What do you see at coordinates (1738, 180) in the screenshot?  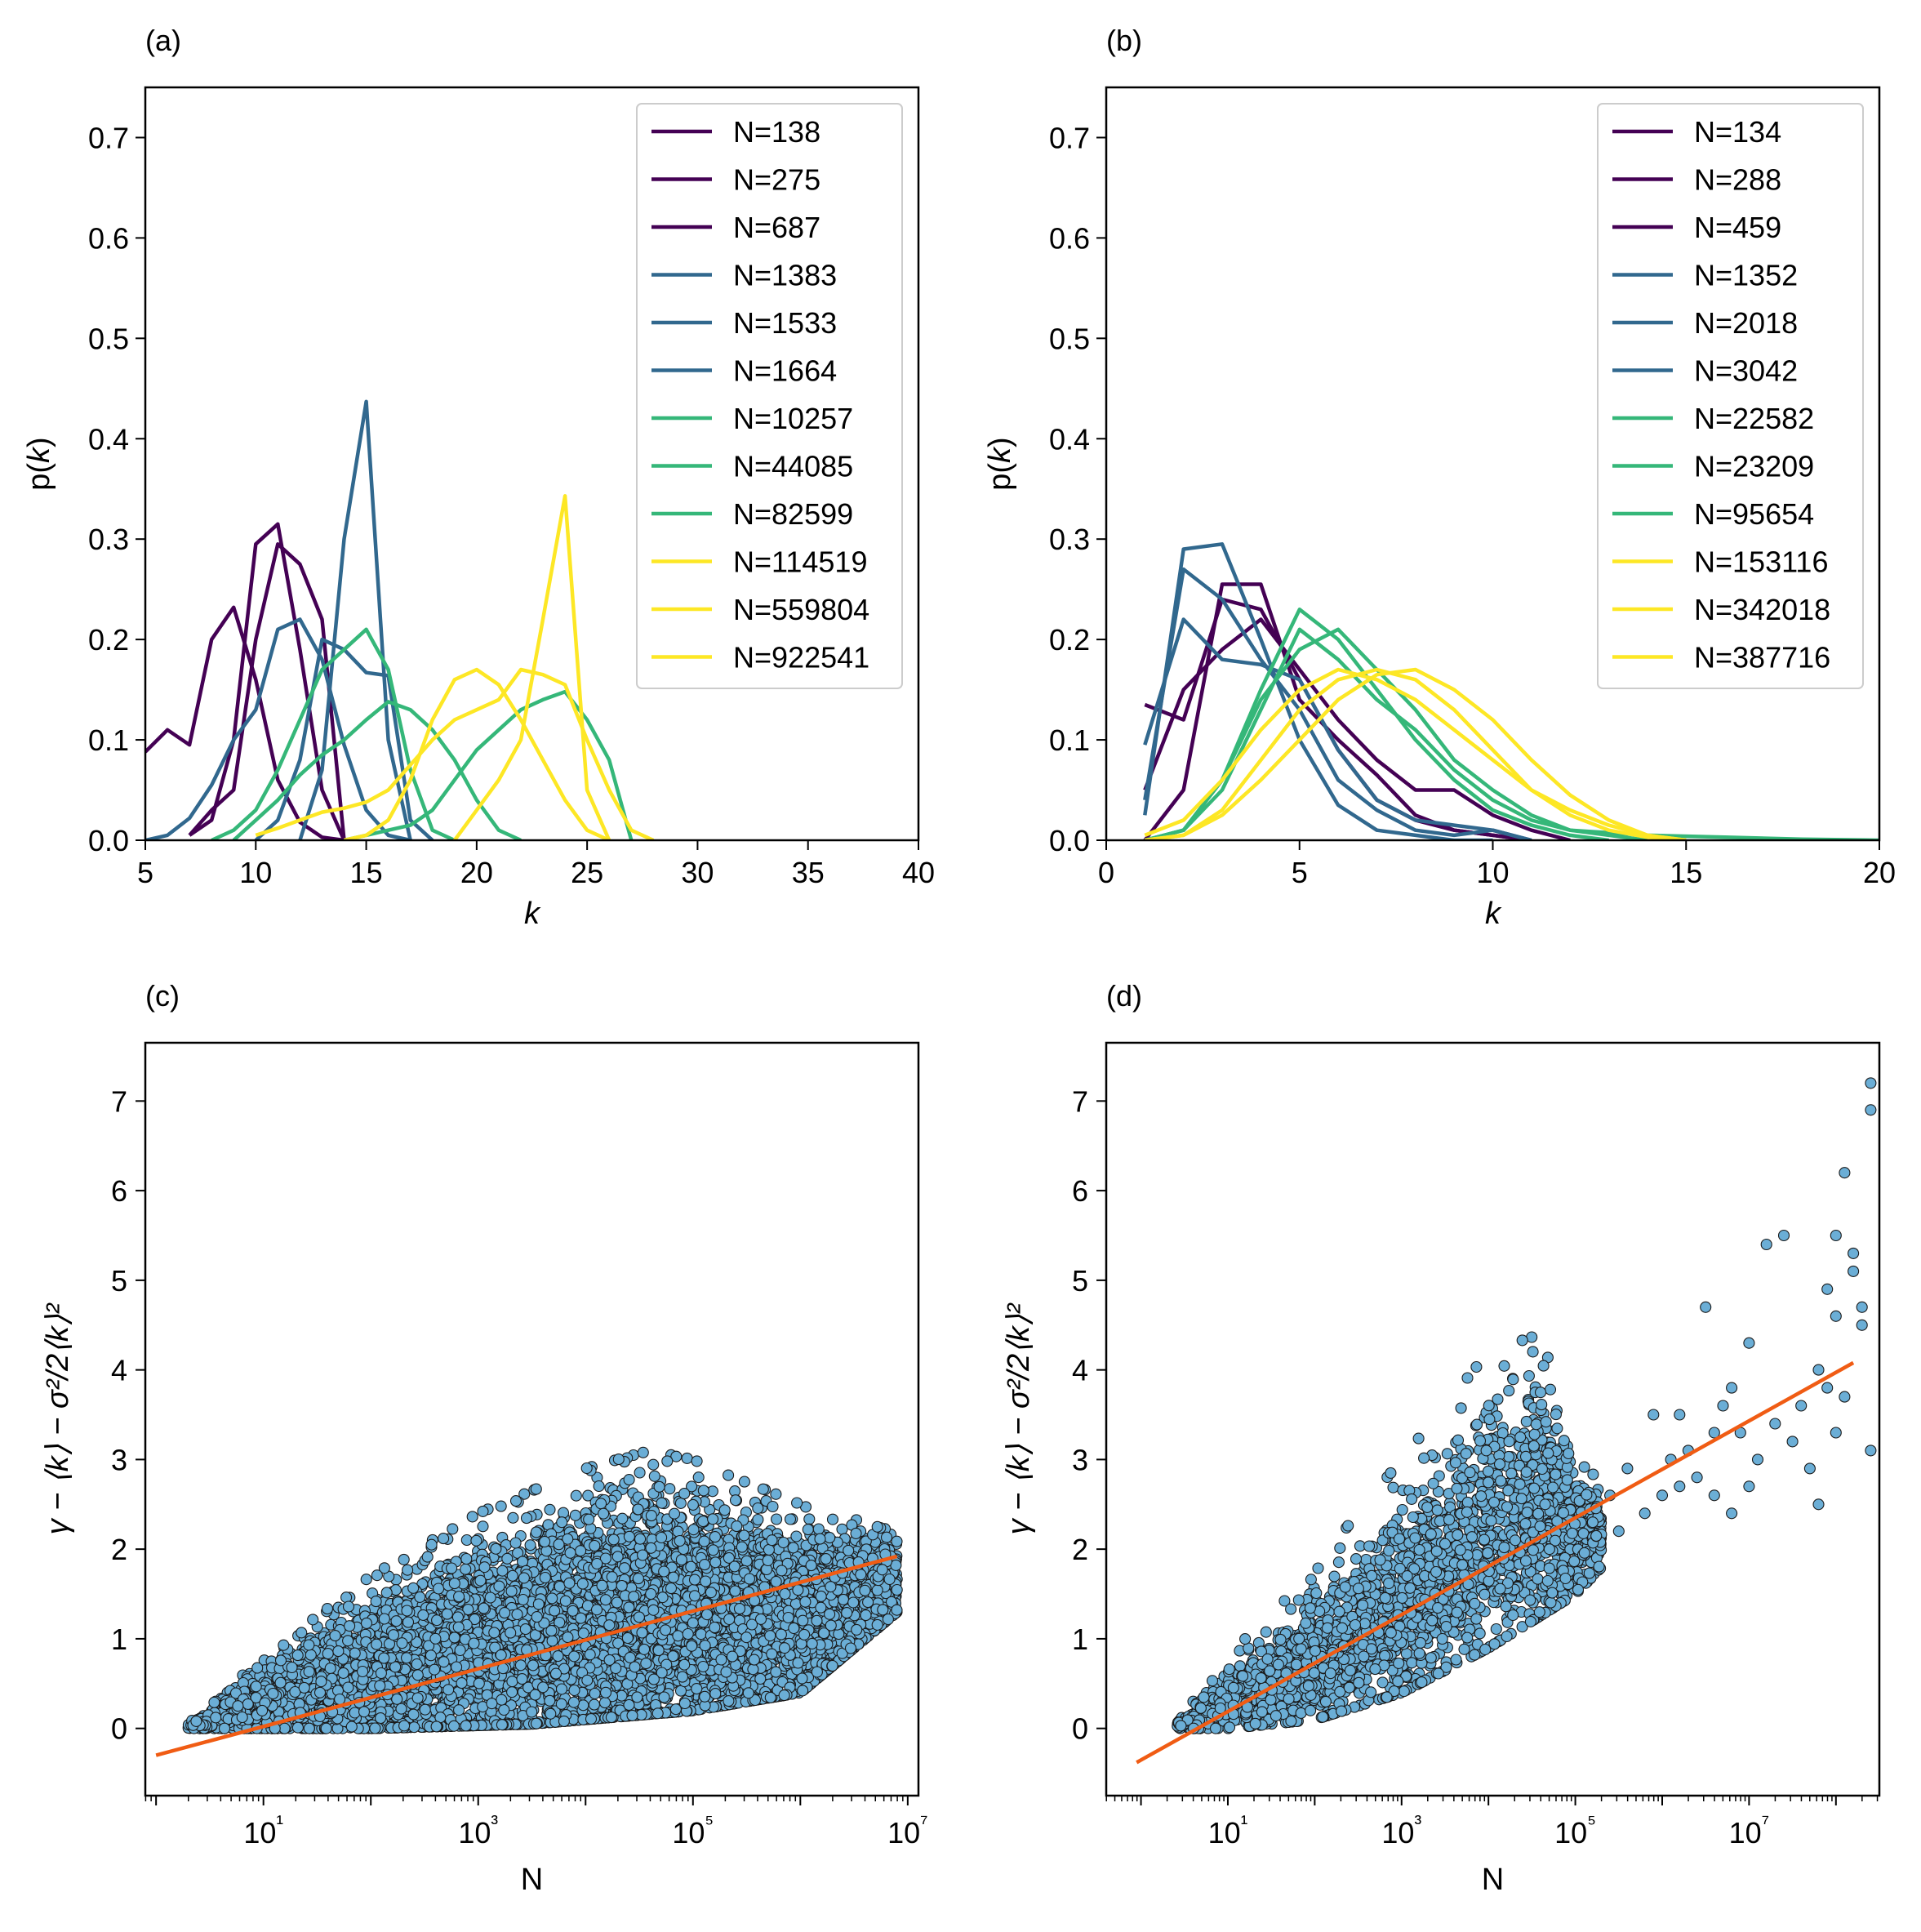 I see `legend-entry: N=288` at bounding box center [1738, 180].